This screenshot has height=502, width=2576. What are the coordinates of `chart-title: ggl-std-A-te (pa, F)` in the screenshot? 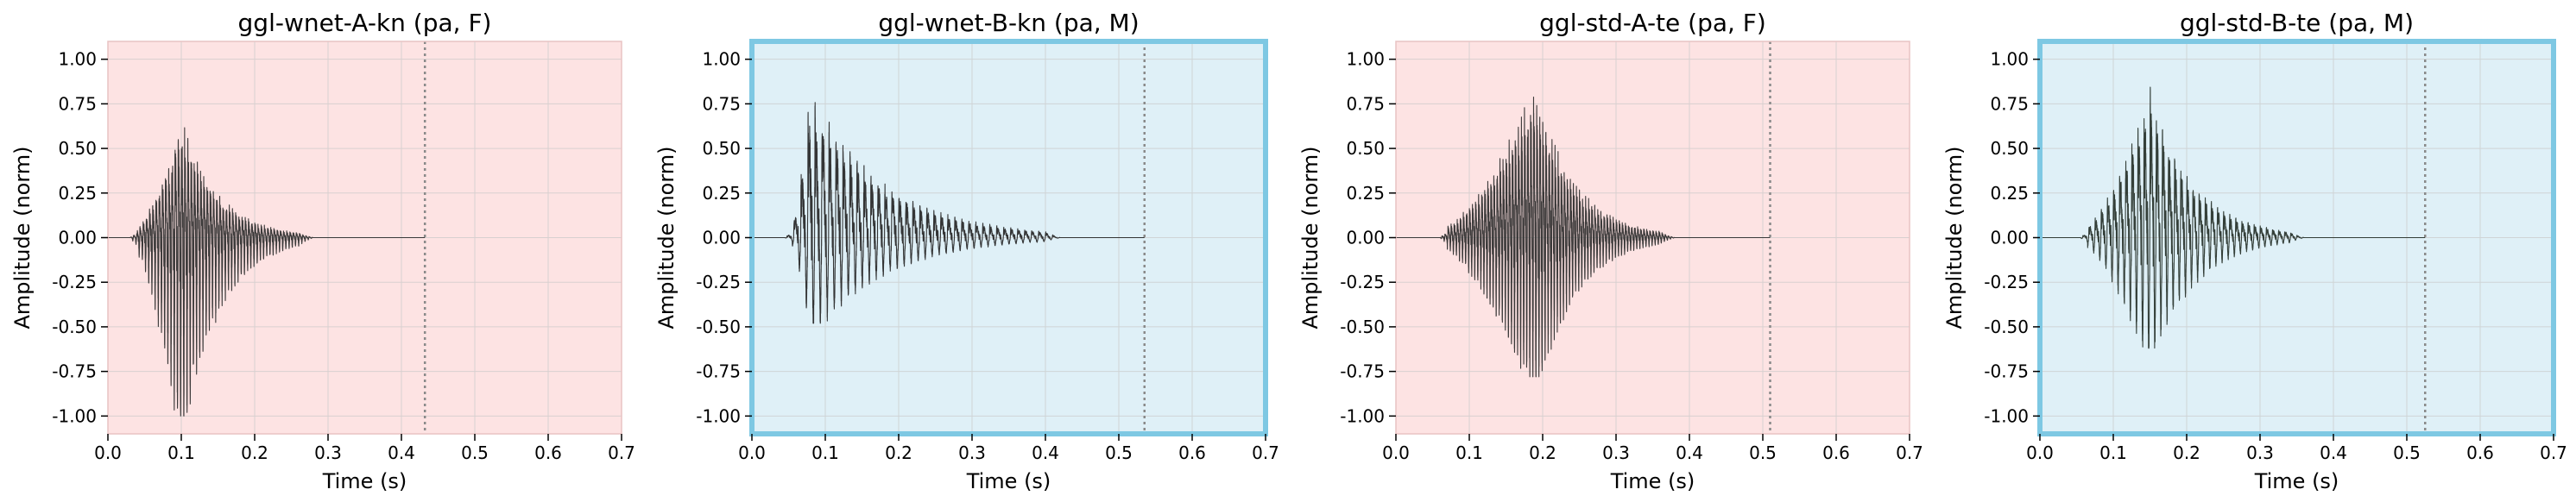 It's located at (1652, 23).